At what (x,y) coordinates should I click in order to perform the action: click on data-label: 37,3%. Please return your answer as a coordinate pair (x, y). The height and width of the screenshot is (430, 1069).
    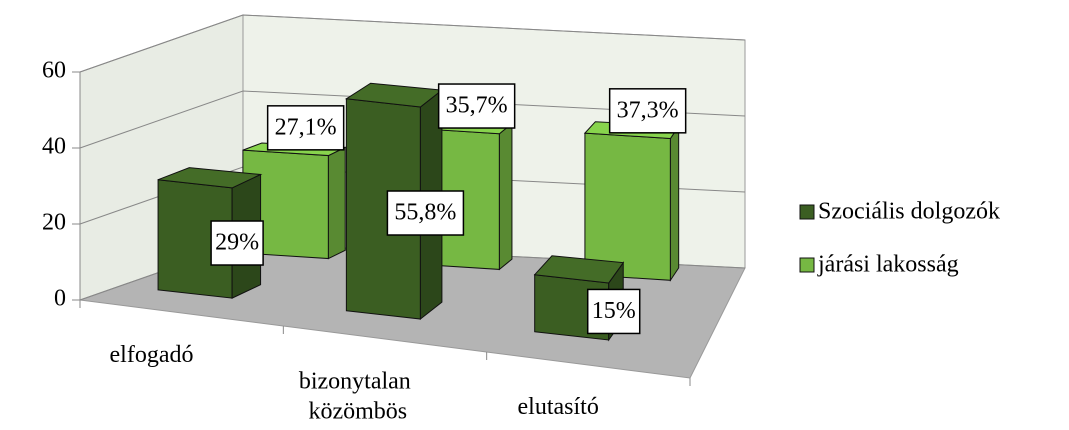
    Looking at the image, I should click on (648, 110).